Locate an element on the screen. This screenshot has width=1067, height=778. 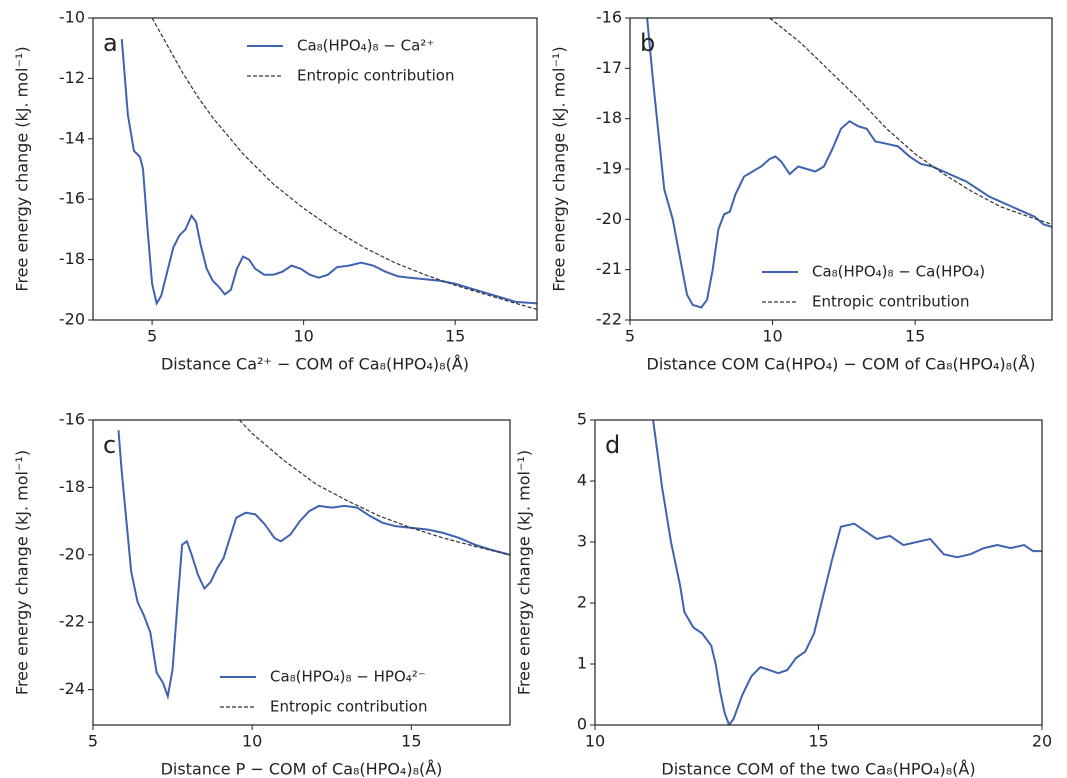
legend-label: Ca₈(HPO₄)₈ − Ca²⁺ is located at coordinates (365, 46).